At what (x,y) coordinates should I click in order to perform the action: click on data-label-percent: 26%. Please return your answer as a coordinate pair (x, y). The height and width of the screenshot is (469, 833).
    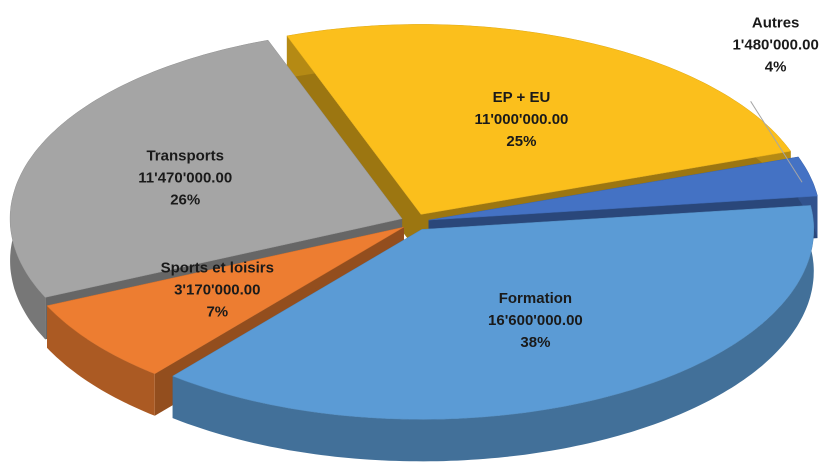
    Looking at the image, I should click on (185, 199).